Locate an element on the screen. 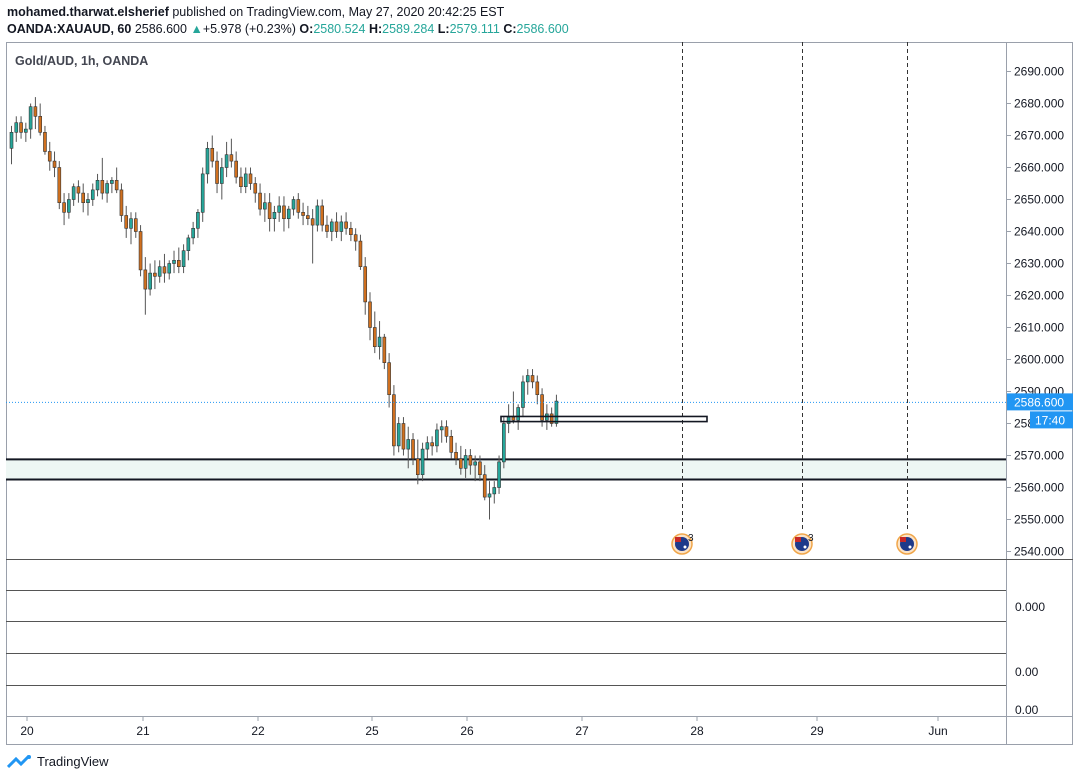  last-price-label: 2586.600 is located at coordinates (1039, 402).